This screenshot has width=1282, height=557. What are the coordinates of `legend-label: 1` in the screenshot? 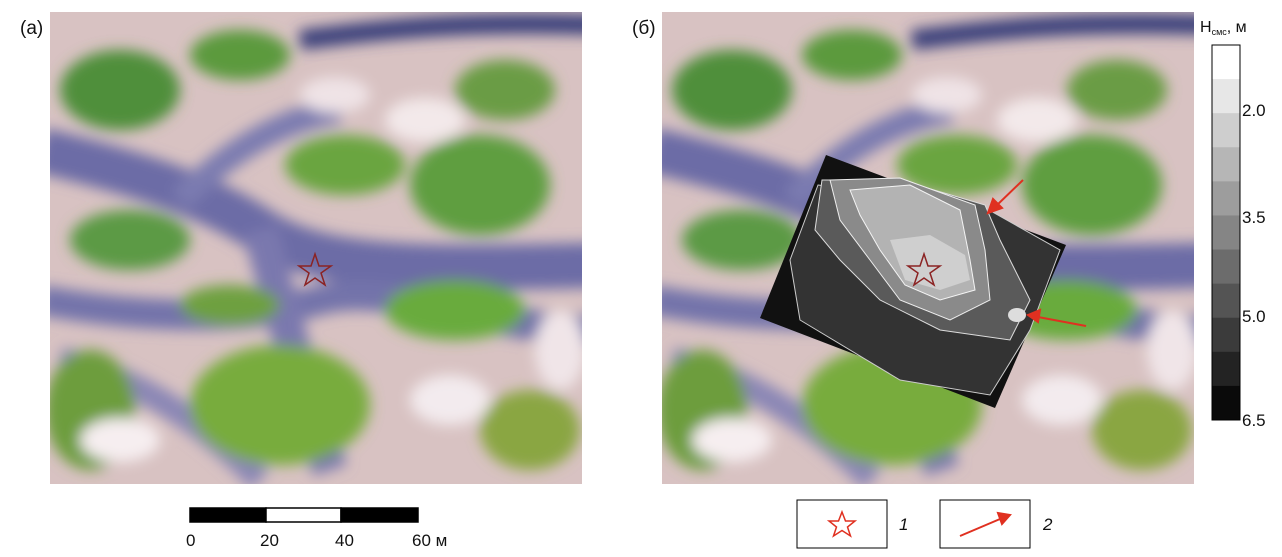 It's located at (903, 524).